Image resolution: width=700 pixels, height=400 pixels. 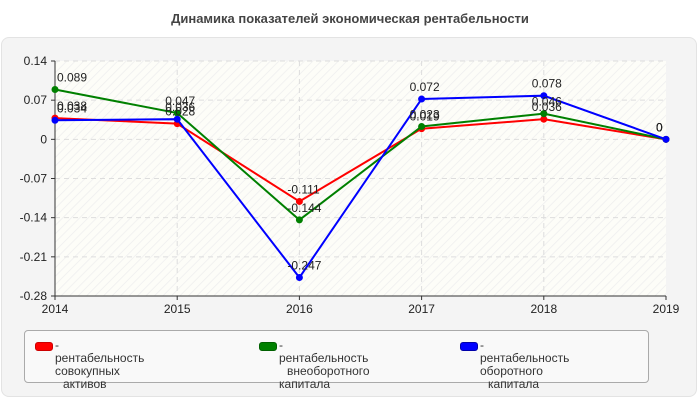 I want to click on data-label: -0.144, so click(x=304, y=208).